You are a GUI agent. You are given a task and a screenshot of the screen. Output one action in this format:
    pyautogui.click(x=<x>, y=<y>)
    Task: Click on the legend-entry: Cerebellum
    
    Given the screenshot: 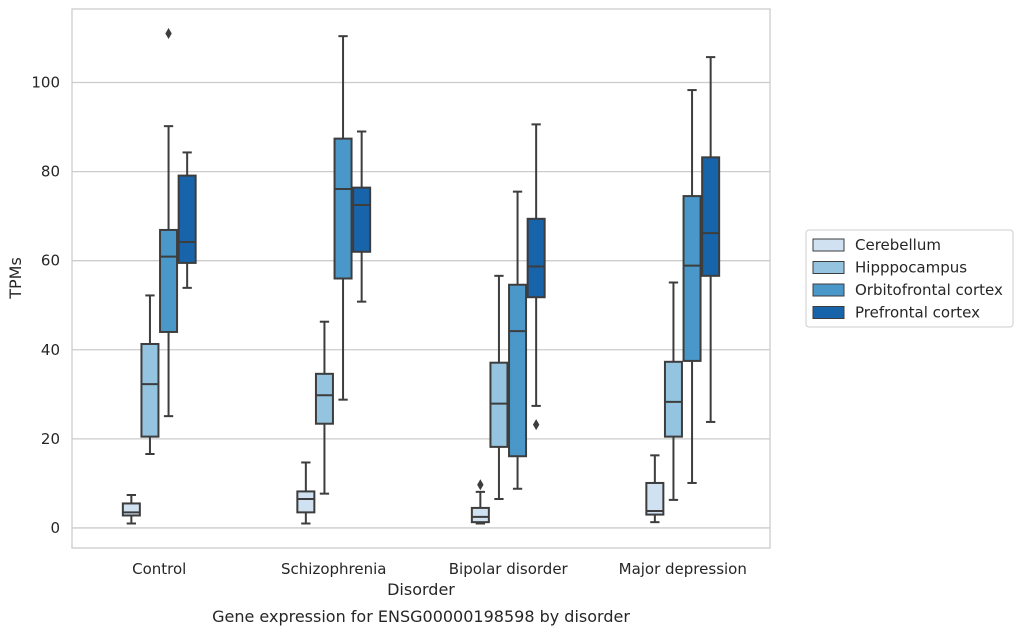 What is the action you would take?
    pyautogui.click(x=898, y=245)
    